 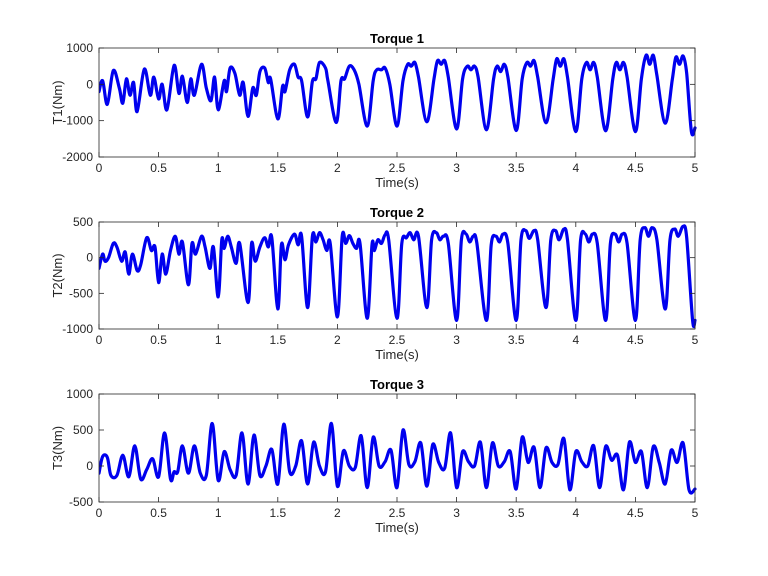 What do you see at coordinates (57, 102) in the screenshot?
I see `y-axis-label: T1(Nm)` at bounding box center [57, 102].